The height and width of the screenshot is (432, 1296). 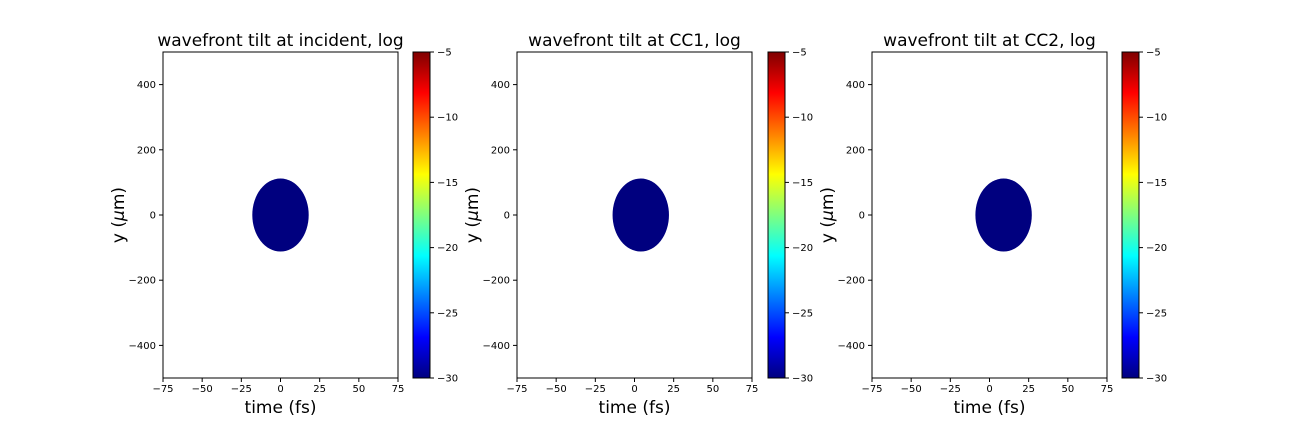 What do you see at coordinates (989, 41) in the screenshot?
I see `chart-title: wavefront tilt at CC2, log` at bounding box center [989, 41].